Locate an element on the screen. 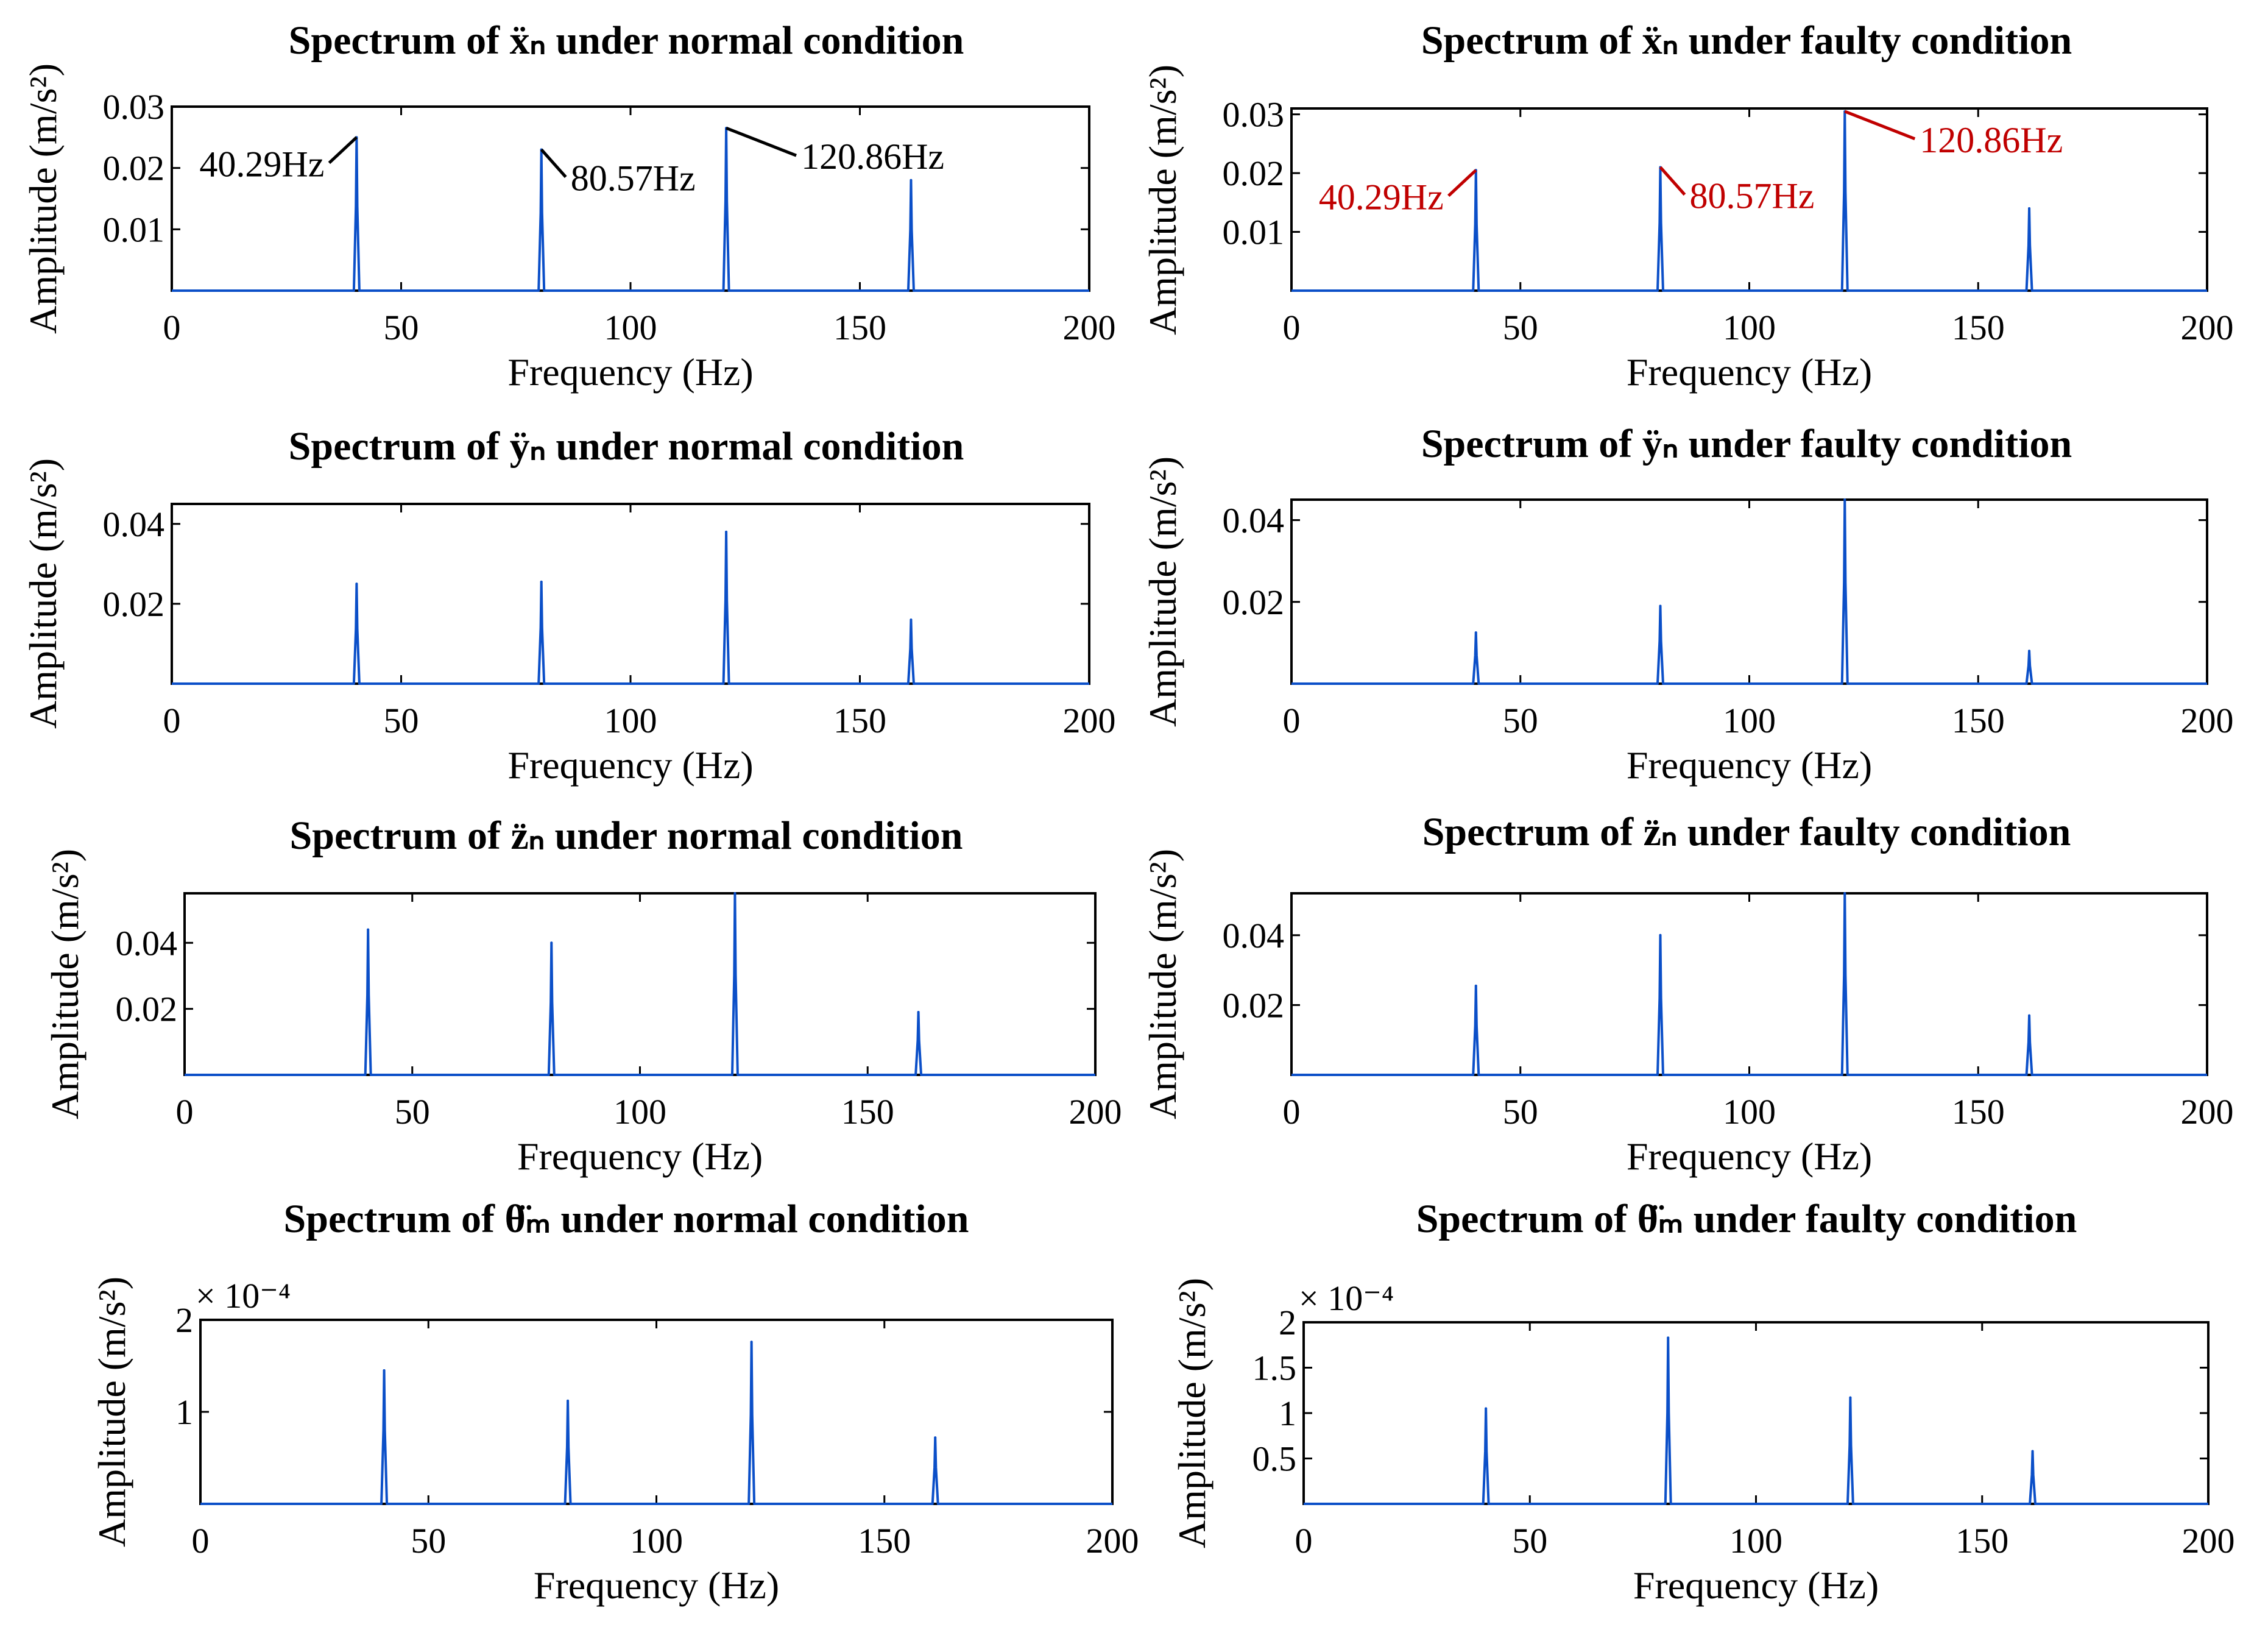 The height and width of the screenshot is (1630, 2268). chart-title: Spectrum of ẍₙ under normal condition is located at coordinates (626, 40).